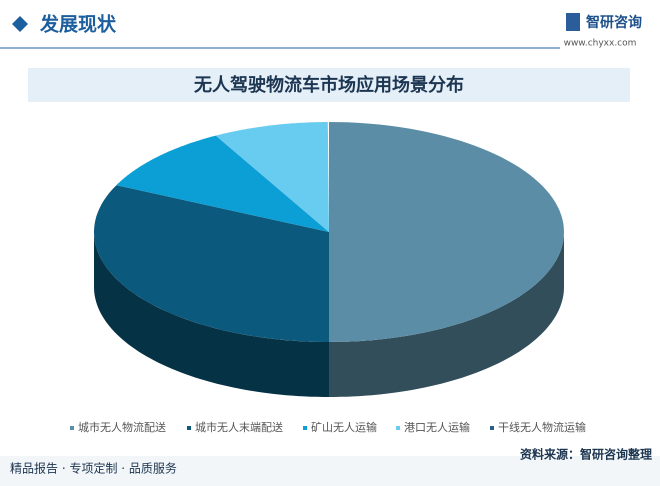 The height and width of the screenshot is (486, 660). What do you see at coordinates (573, 22) in the screenshot?
I see `logo-mark` at bounding box center [573, 22].